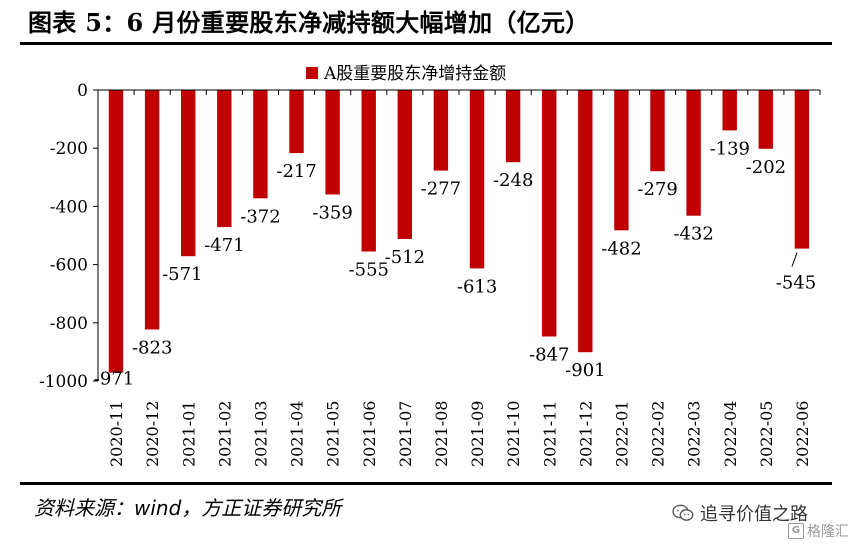  Describe the element at coordinates (657, 189) in the screenshot. I see `data-label: -279` at that location.